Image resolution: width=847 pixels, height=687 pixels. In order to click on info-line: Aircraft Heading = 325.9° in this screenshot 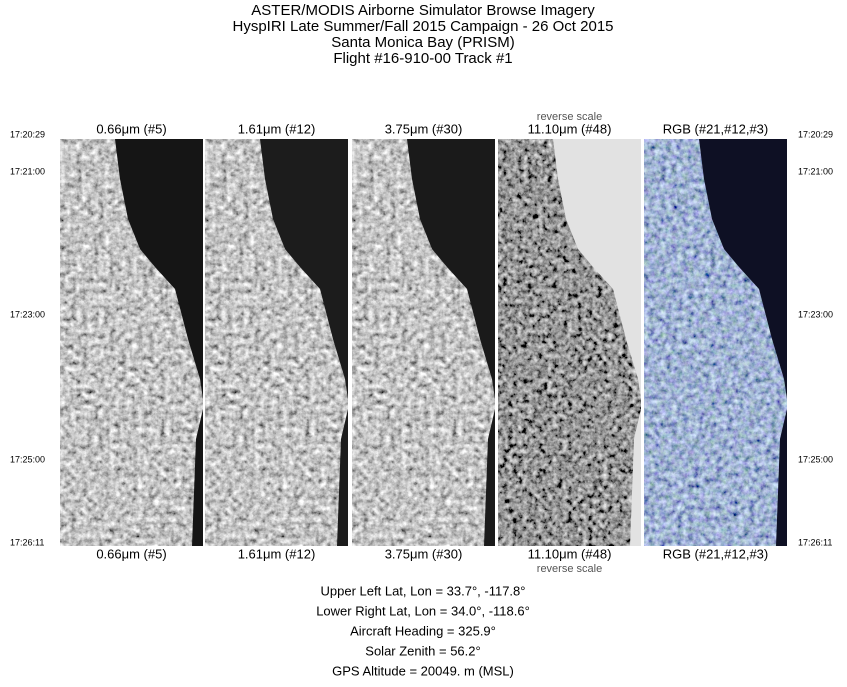, I will do `click(423, 630)`.